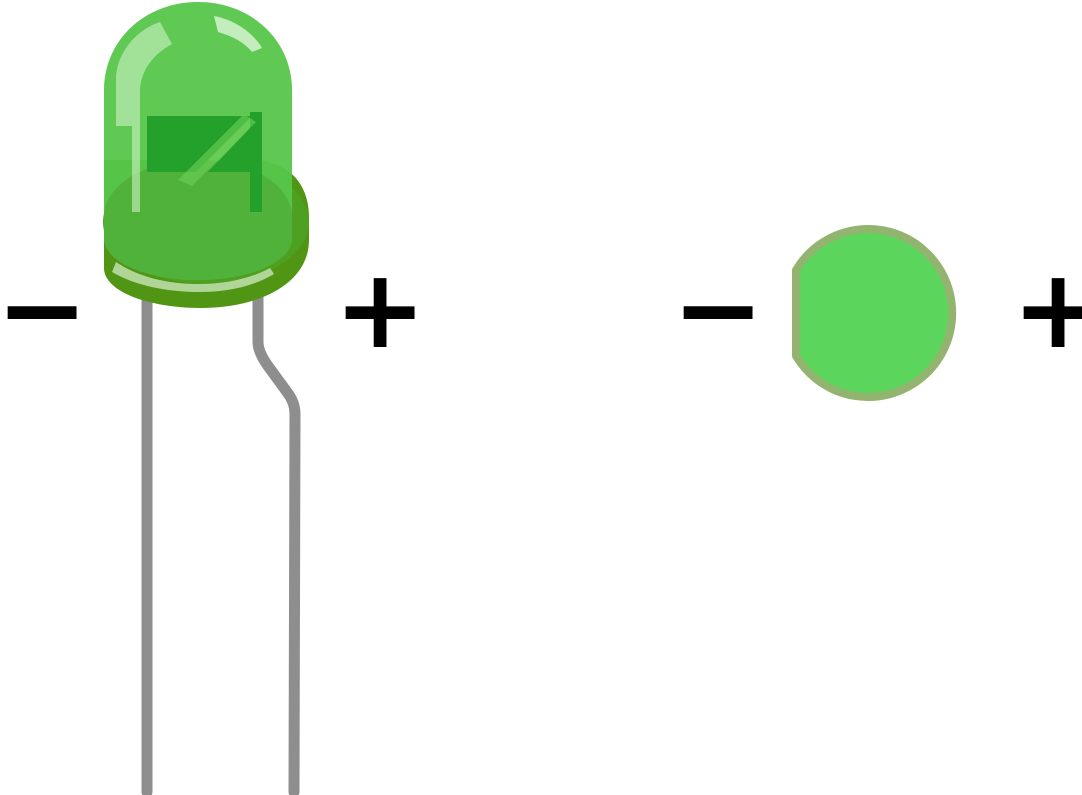 The image size is (1082, 795). I want to click on top-view-positive-label: +, so click(1047, 309).